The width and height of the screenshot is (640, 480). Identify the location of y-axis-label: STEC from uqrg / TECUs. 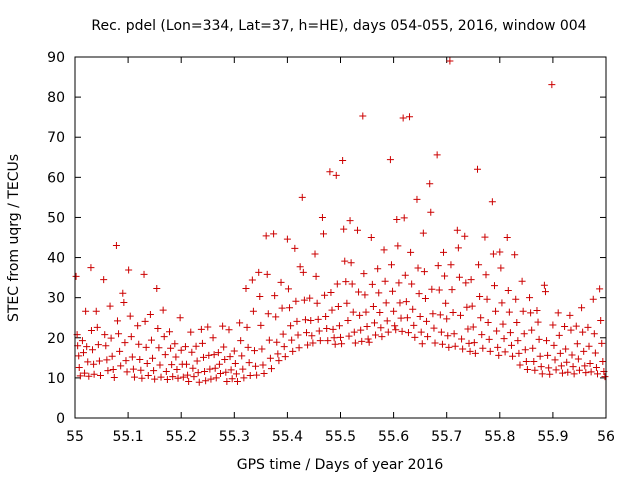
(14, 238).